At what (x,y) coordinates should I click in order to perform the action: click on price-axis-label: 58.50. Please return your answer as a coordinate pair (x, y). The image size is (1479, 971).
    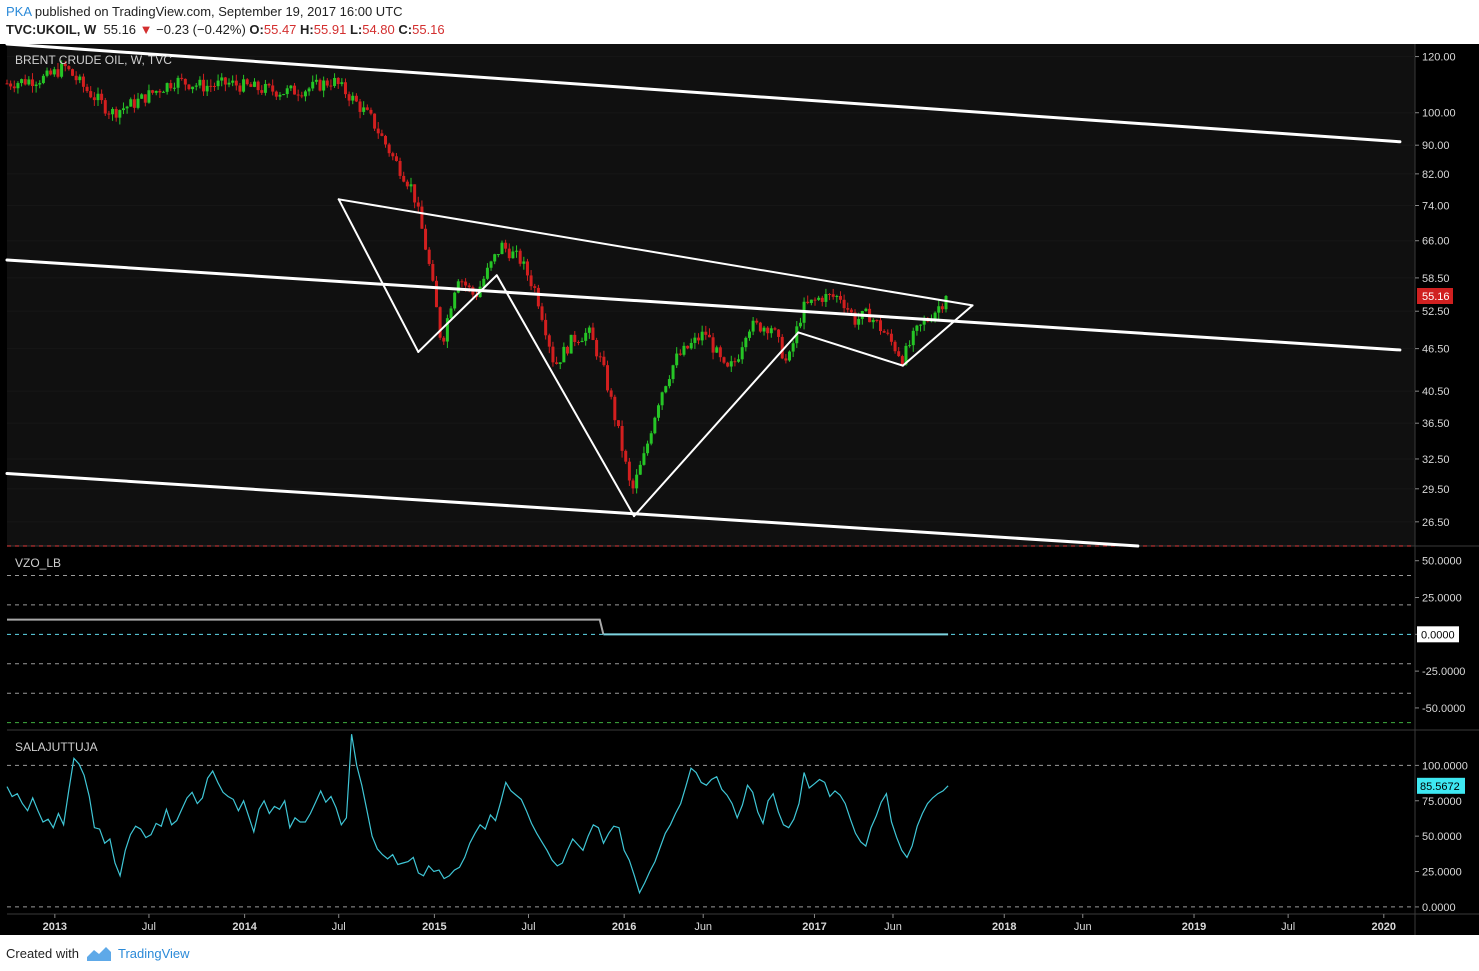
    Looking at the image, I should click on (1436, 279).